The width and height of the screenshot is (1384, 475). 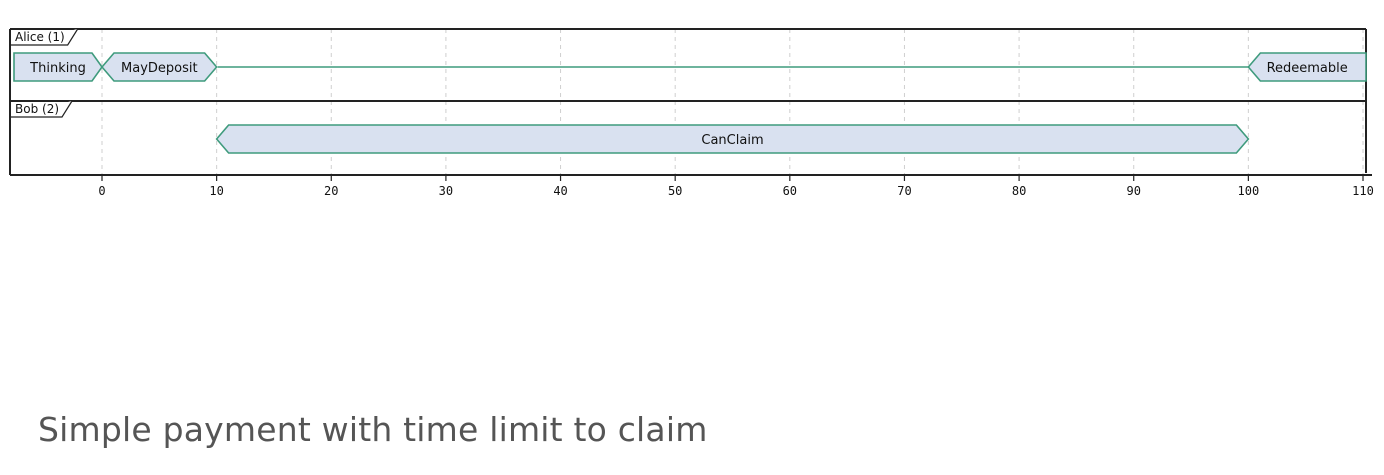 What do you see at coordinates (675, 191) in the screenshot?
I see `tick-label-50: 50` at bounding box center [675, 191].